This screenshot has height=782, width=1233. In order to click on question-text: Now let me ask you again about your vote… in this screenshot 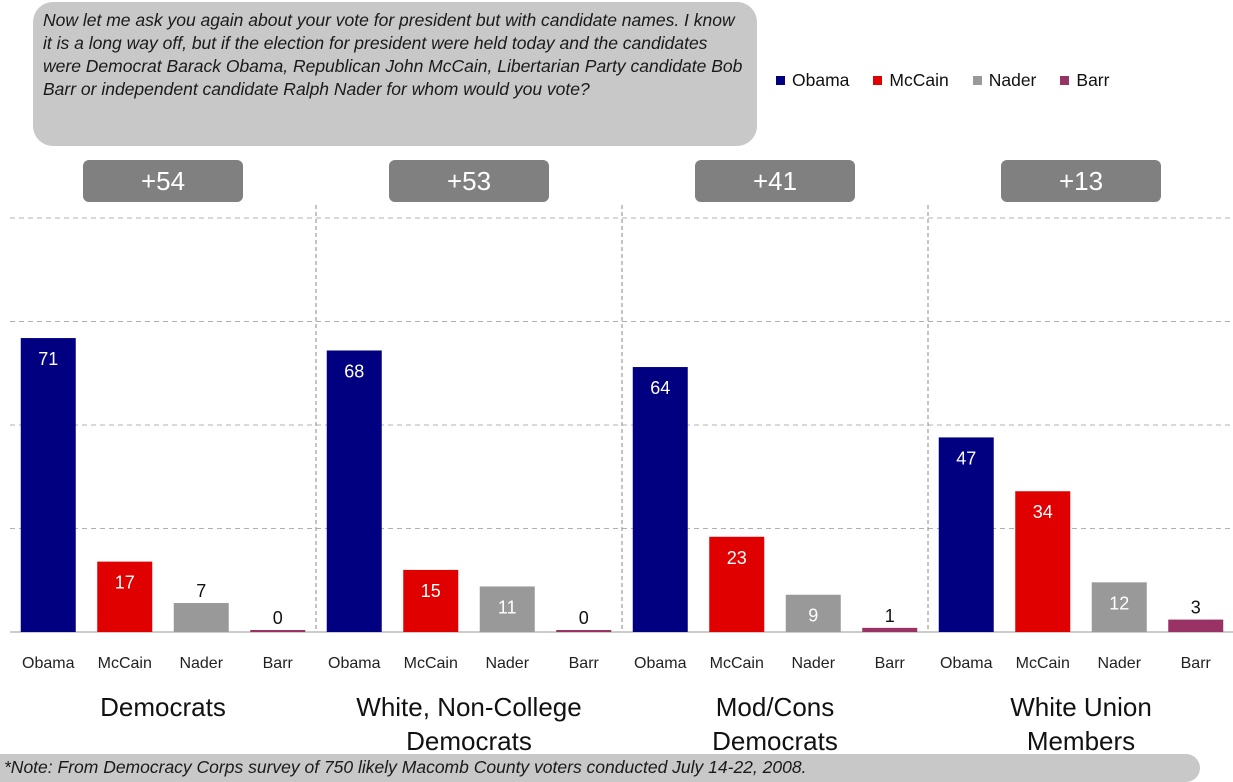, I will do `click(393, 54)`.